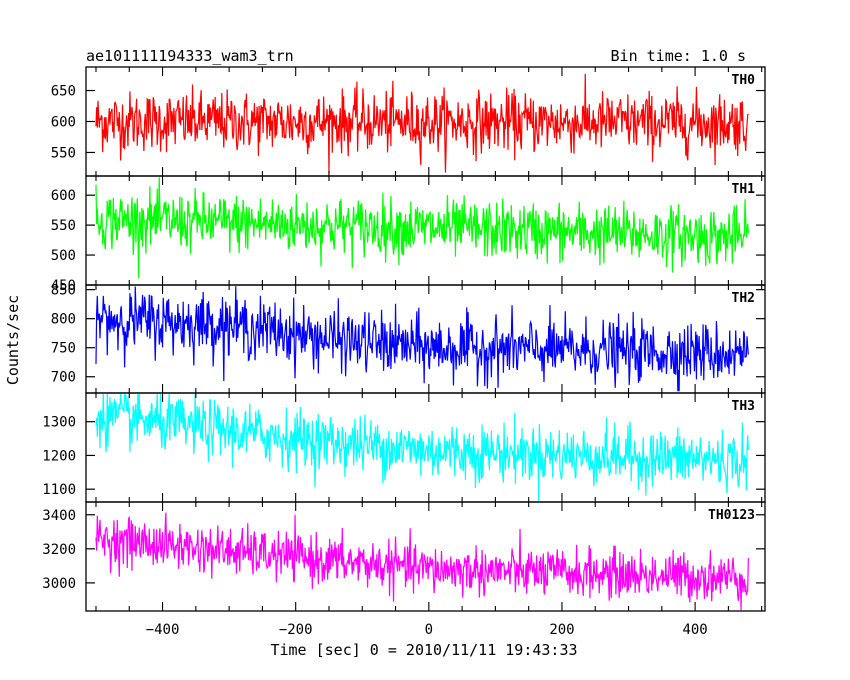  Describe the element at coordinates (429, 630) in the screenshot. I see `x-tick-label: 0` at that location.